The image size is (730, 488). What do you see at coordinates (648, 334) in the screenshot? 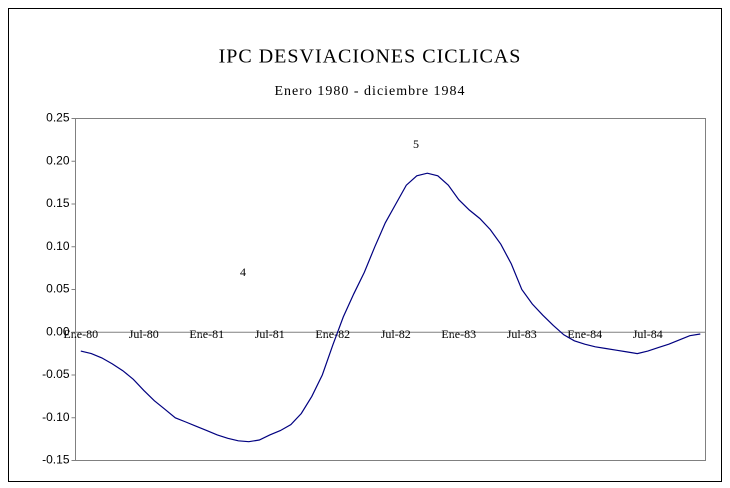
I see `x-tick-label: Jul-84` at bounding box center [648, 334].